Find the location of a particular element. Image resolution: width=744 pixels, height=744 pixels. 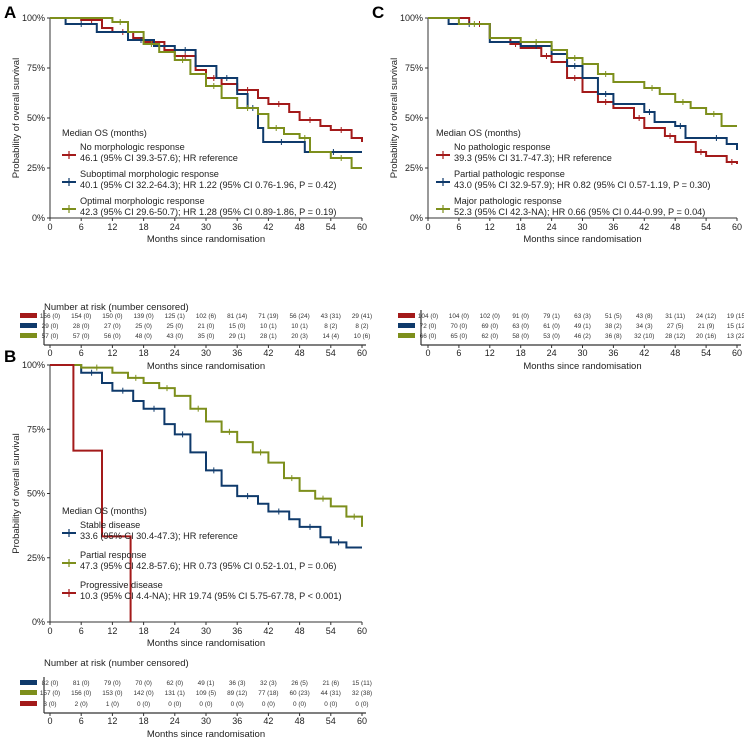

risk-cell: 81 (14) is located at coordinates (237, 316).